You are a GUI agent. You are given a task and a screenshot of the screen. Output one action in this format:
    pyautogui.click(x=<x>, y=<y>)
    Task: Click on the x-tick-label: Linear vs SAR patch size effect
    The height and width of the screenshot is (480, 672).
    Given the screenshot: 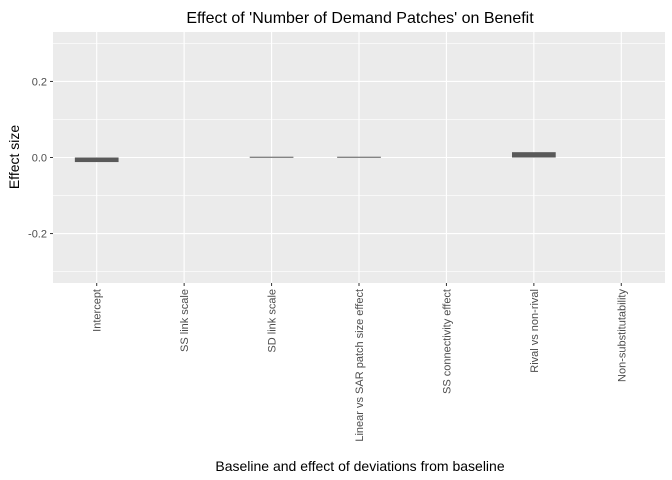 What is the action you would take?
    pyautogui.click(x=360, y=365)
    